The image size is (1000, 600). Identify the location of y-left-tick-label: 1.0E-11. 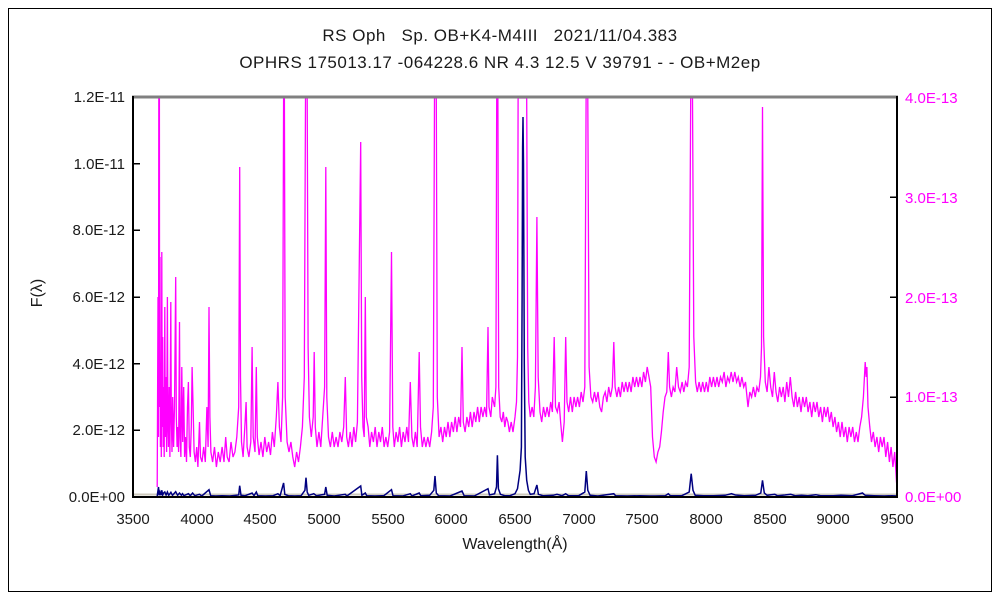
(99, 164).